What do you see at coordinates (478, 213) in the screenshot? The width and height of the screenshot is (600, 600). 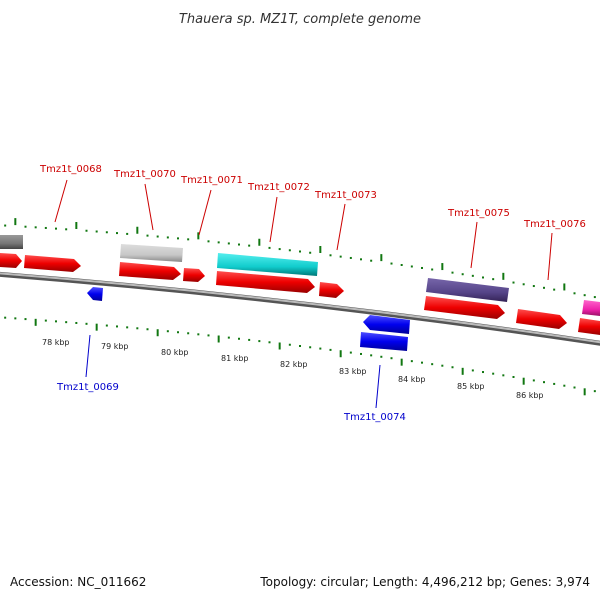 I see `gene-label-tmz1t-0075: Tmz1t_0075` at bounding box center [478, 213].